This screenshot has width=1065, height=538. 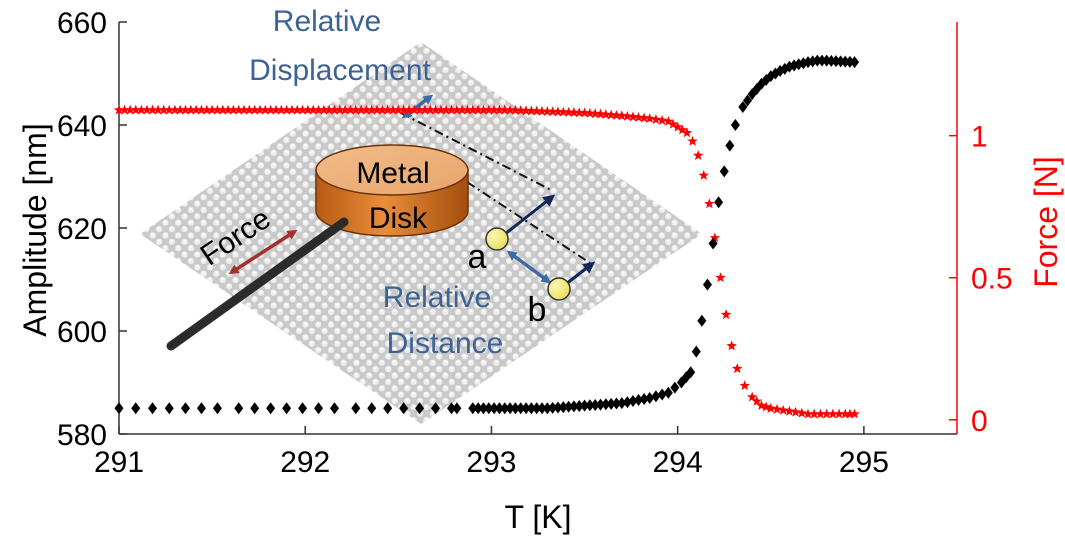 What do you see at coordinates (82, 435) in the screenshot?
I see `y-tick-label: 580` at bounding box center [82, 435].